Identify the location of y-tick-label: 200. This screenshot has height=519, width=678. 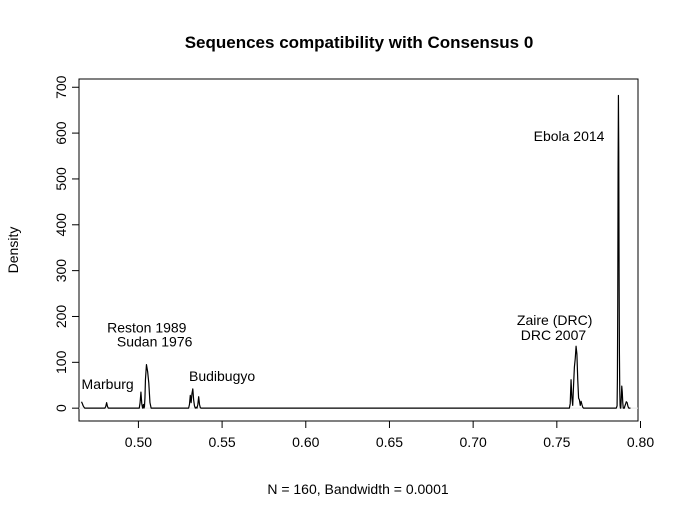
(61, 317).